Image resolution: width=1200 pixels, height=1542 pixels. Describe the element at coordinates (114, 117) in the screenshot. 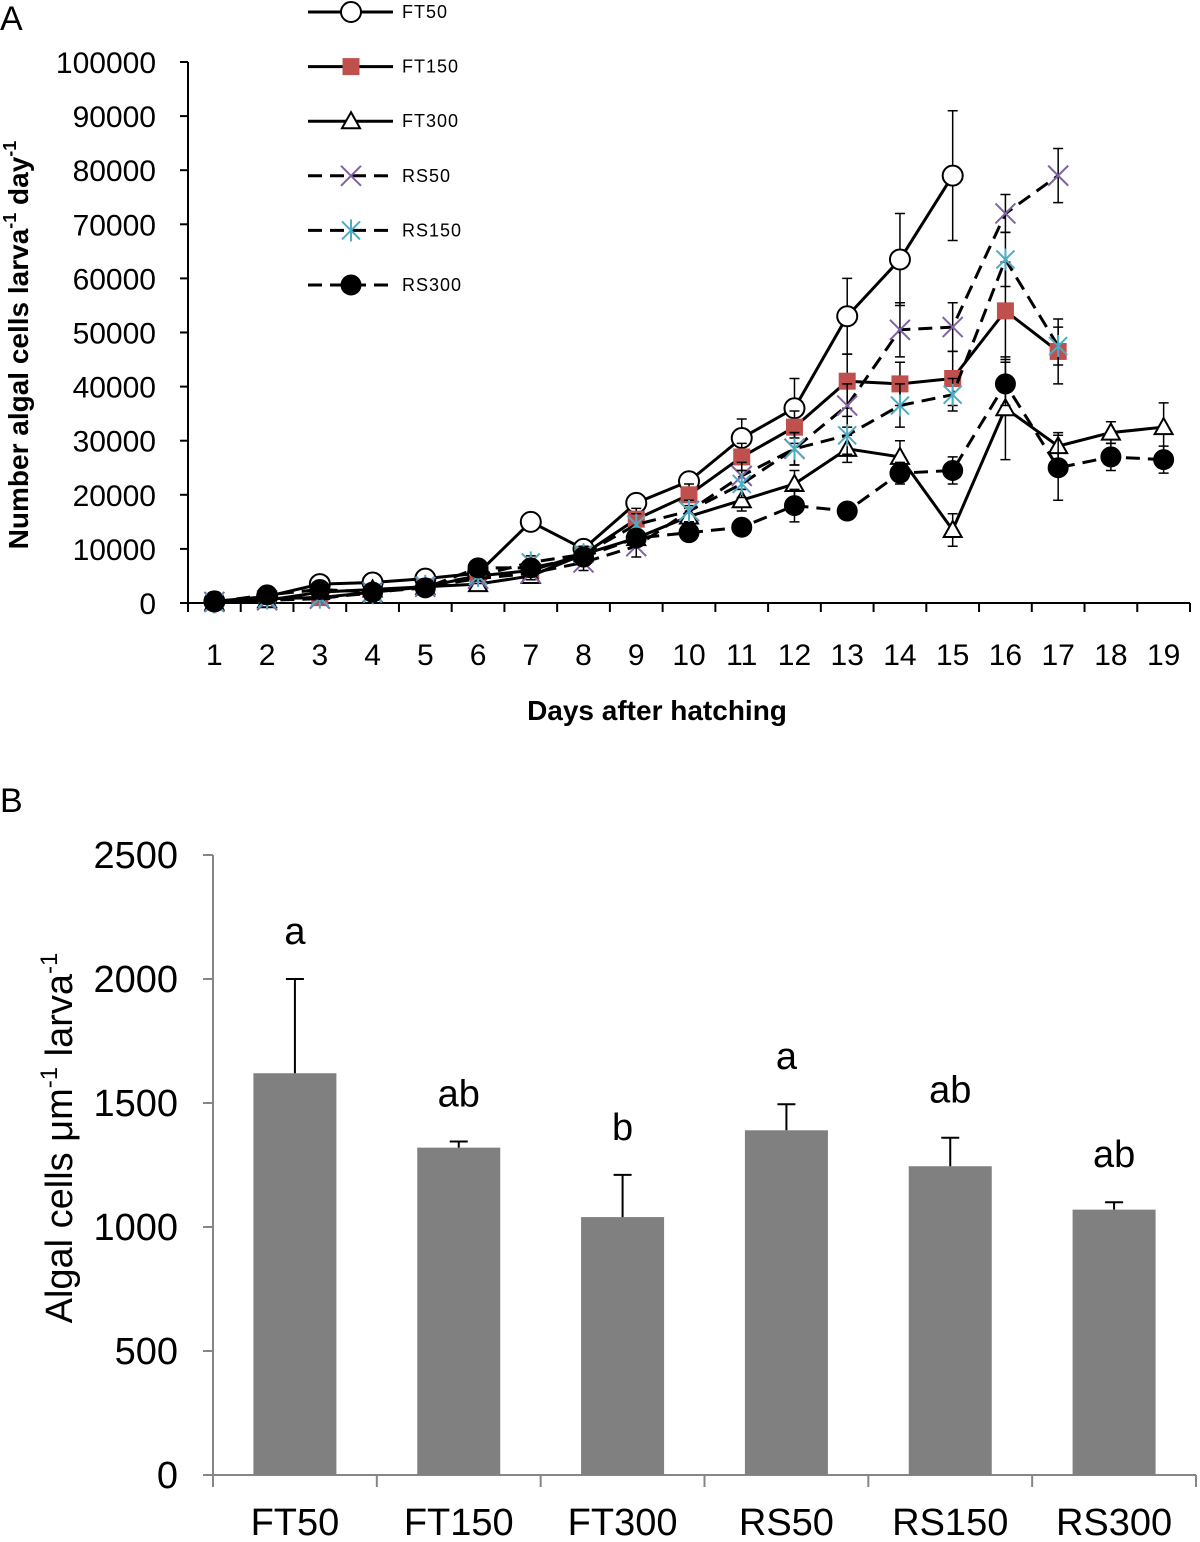

I see `panel-a-y-tick-label: 90000` at that location.